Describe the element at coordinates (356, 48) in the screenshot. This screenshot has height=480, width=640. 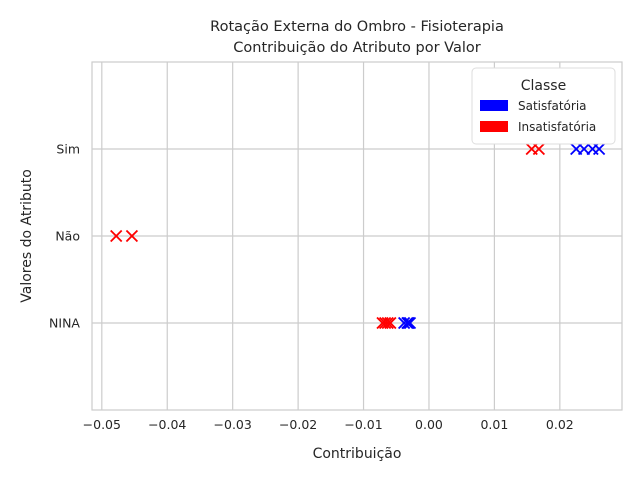
I see `chart-subtitle: Contribuição do Atributo por Valor` at that location.